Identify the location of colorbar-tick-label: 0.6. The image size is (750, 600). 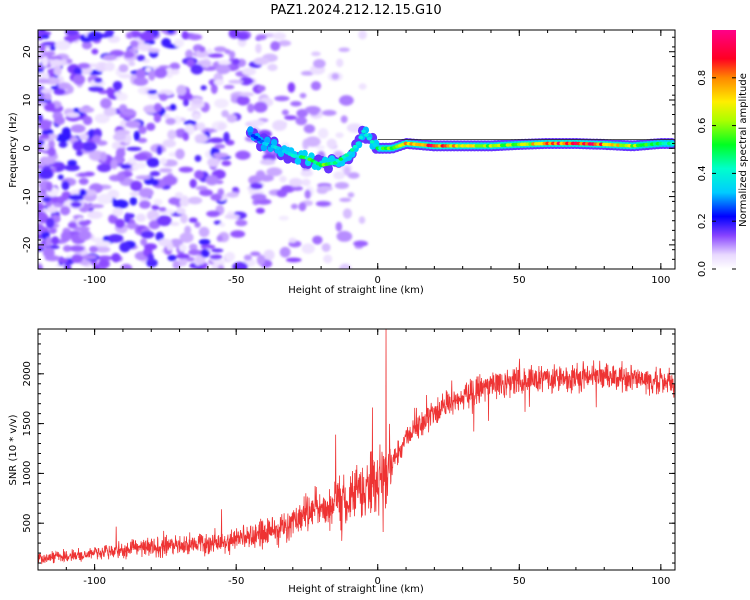
(702, 126).